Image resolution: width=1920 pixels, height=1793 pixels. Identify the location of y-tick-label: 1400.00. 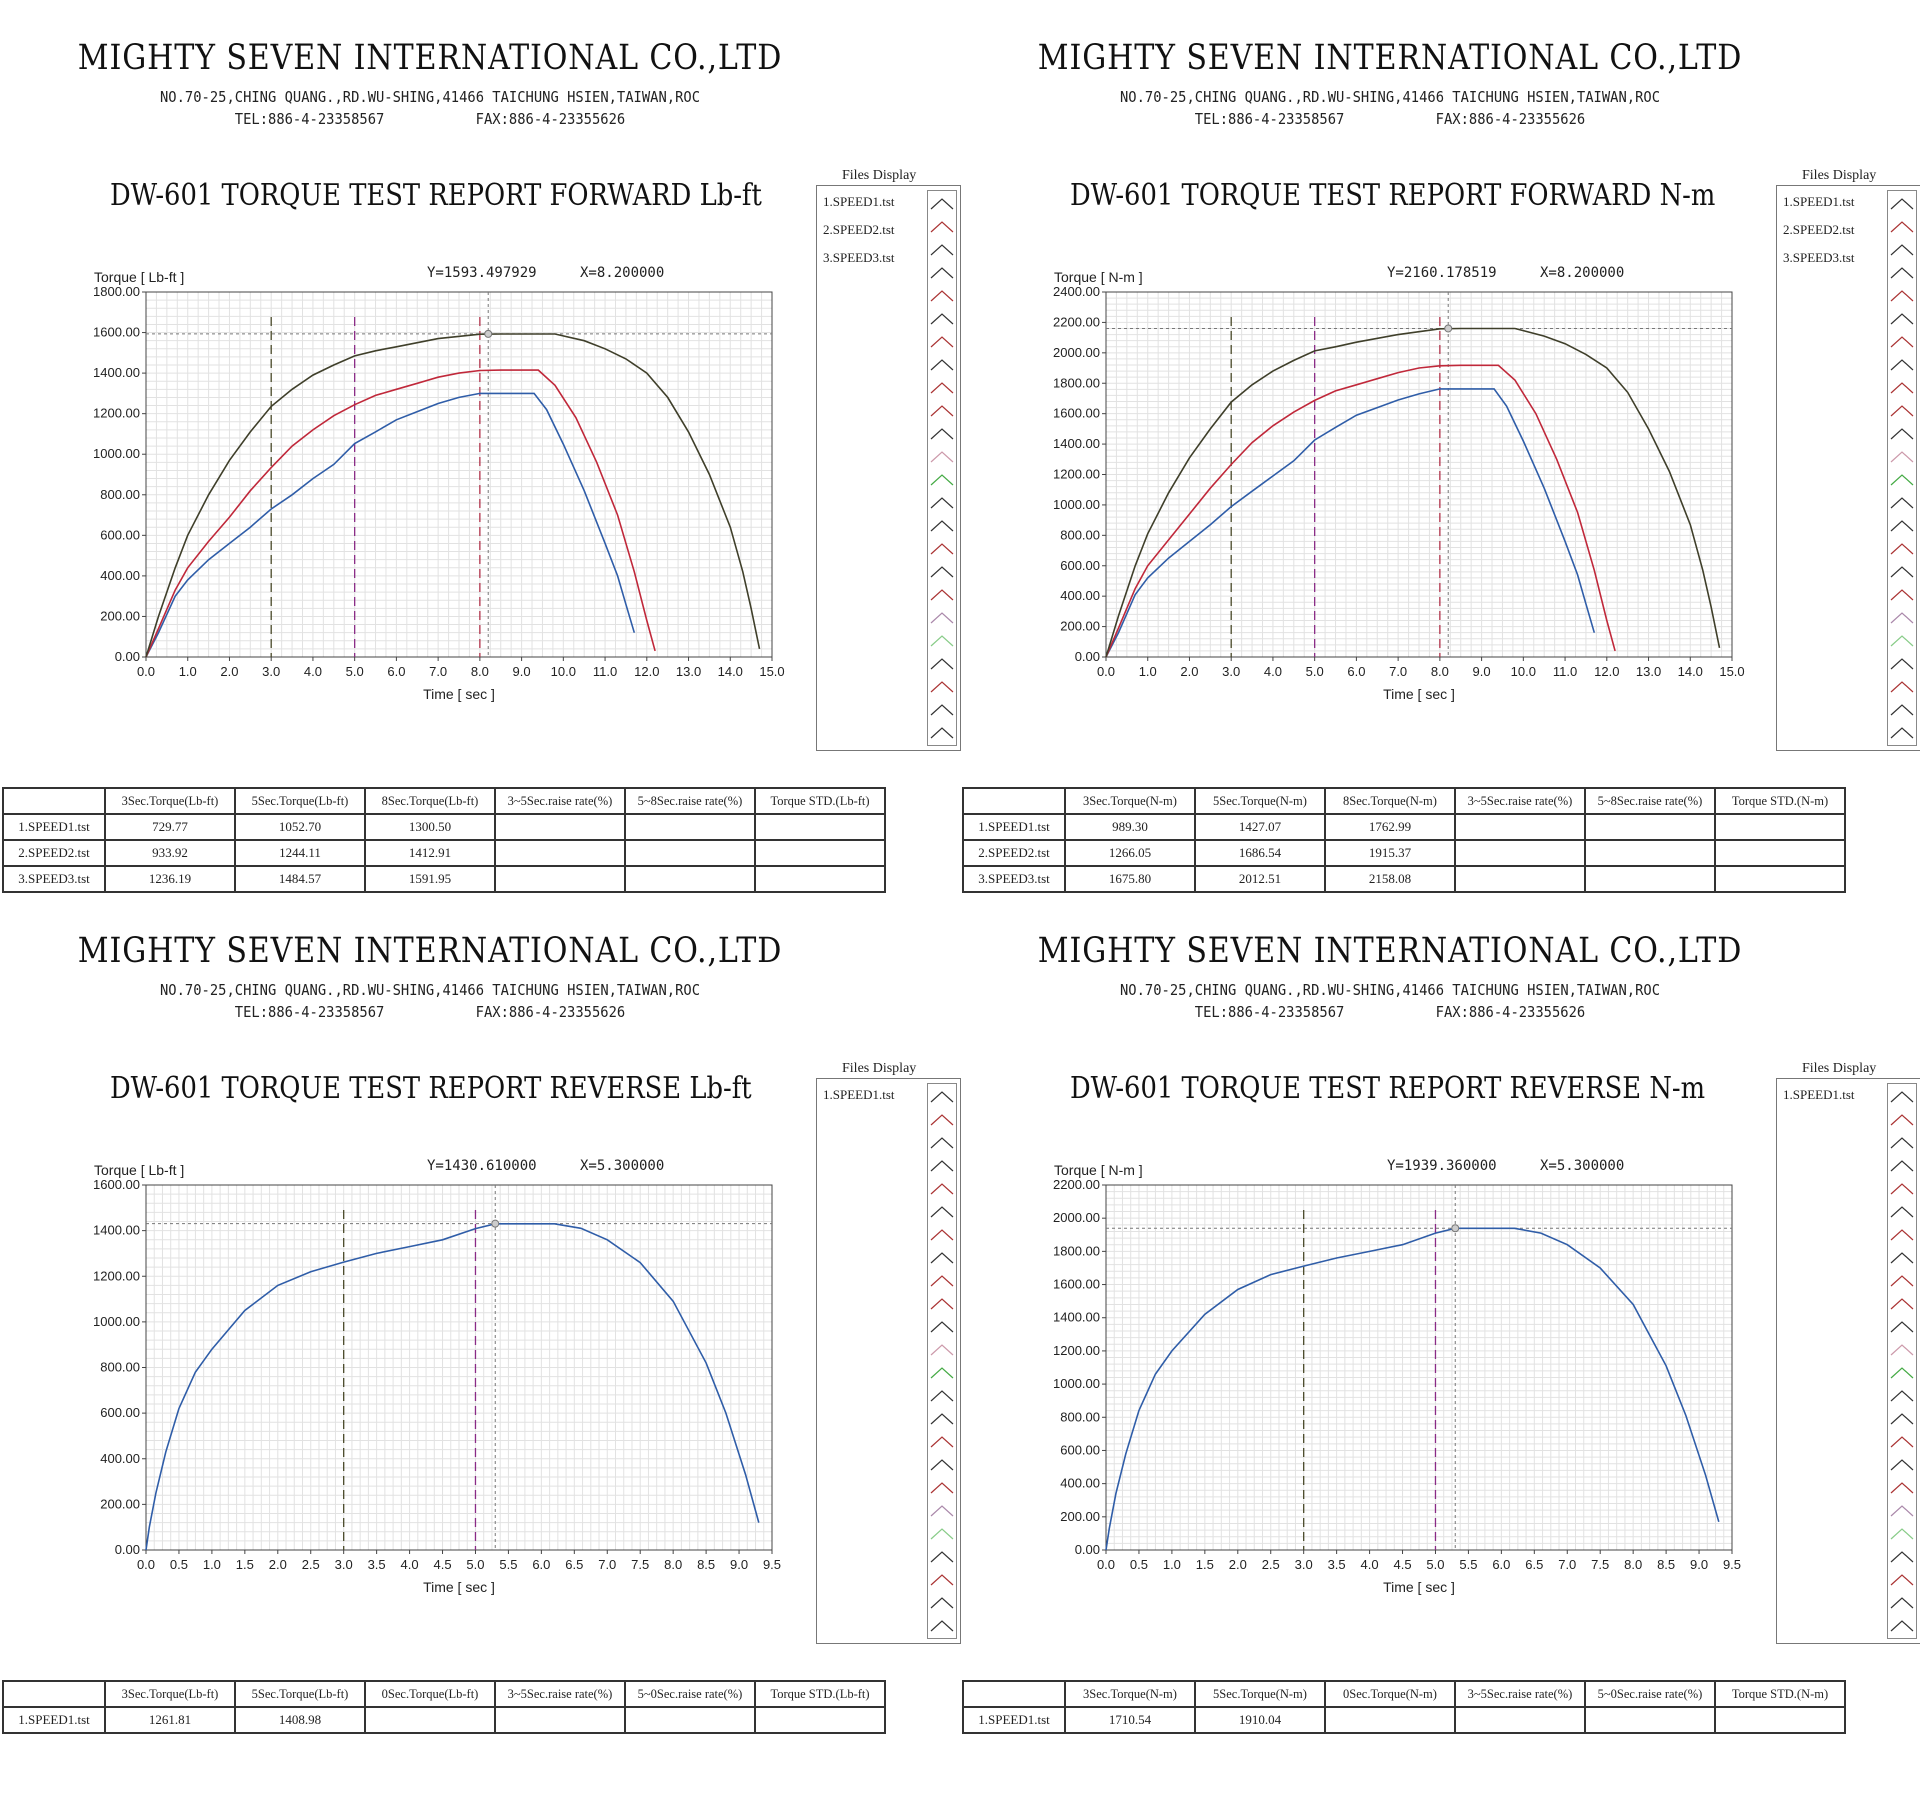
(116, 372).